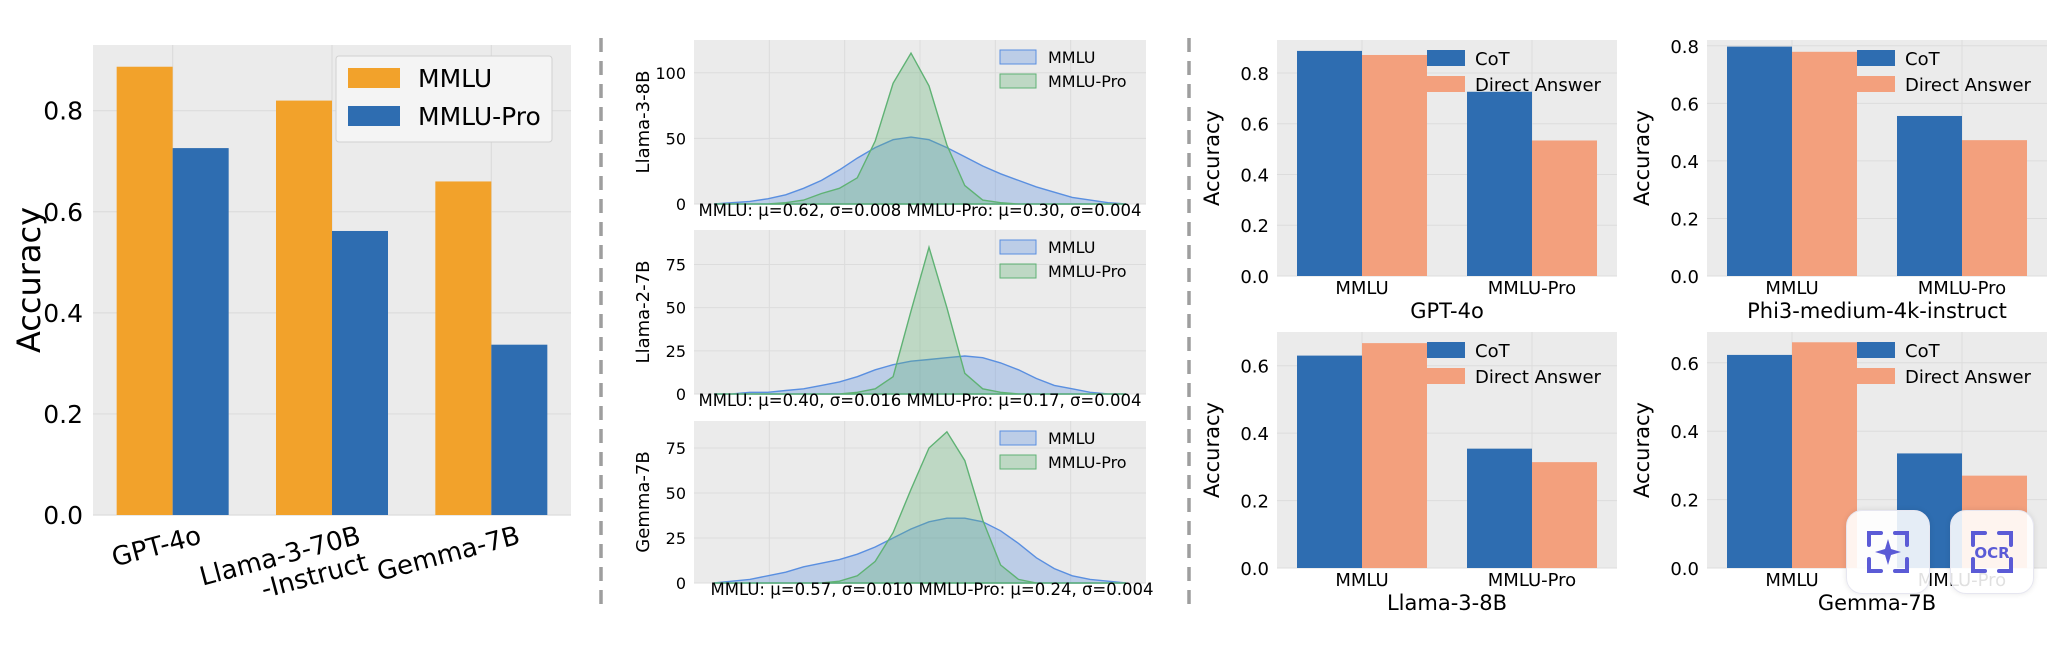  I want to click on panel-title: Llama-3-8B, so click(1447, 603).